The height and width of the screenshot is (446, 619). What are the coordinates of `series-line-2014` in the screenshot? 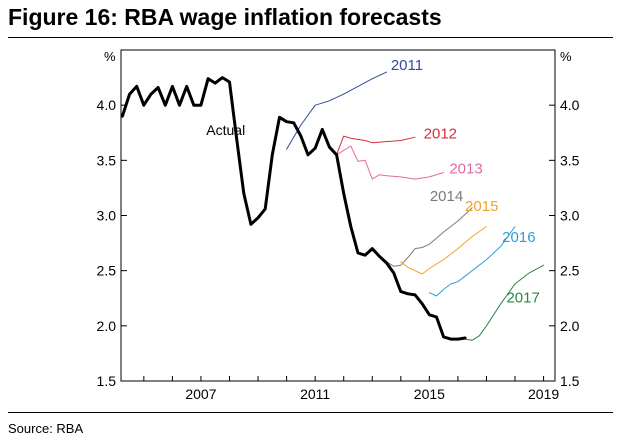 It's located at (422, 237).